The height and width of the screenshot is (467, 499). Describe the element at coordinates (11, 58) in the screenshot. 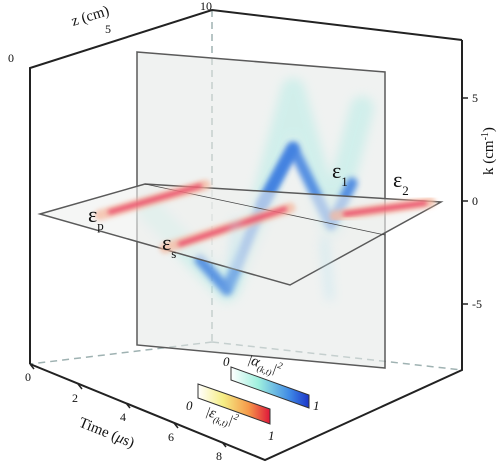

I see `z-tick-0: 0` at that location.